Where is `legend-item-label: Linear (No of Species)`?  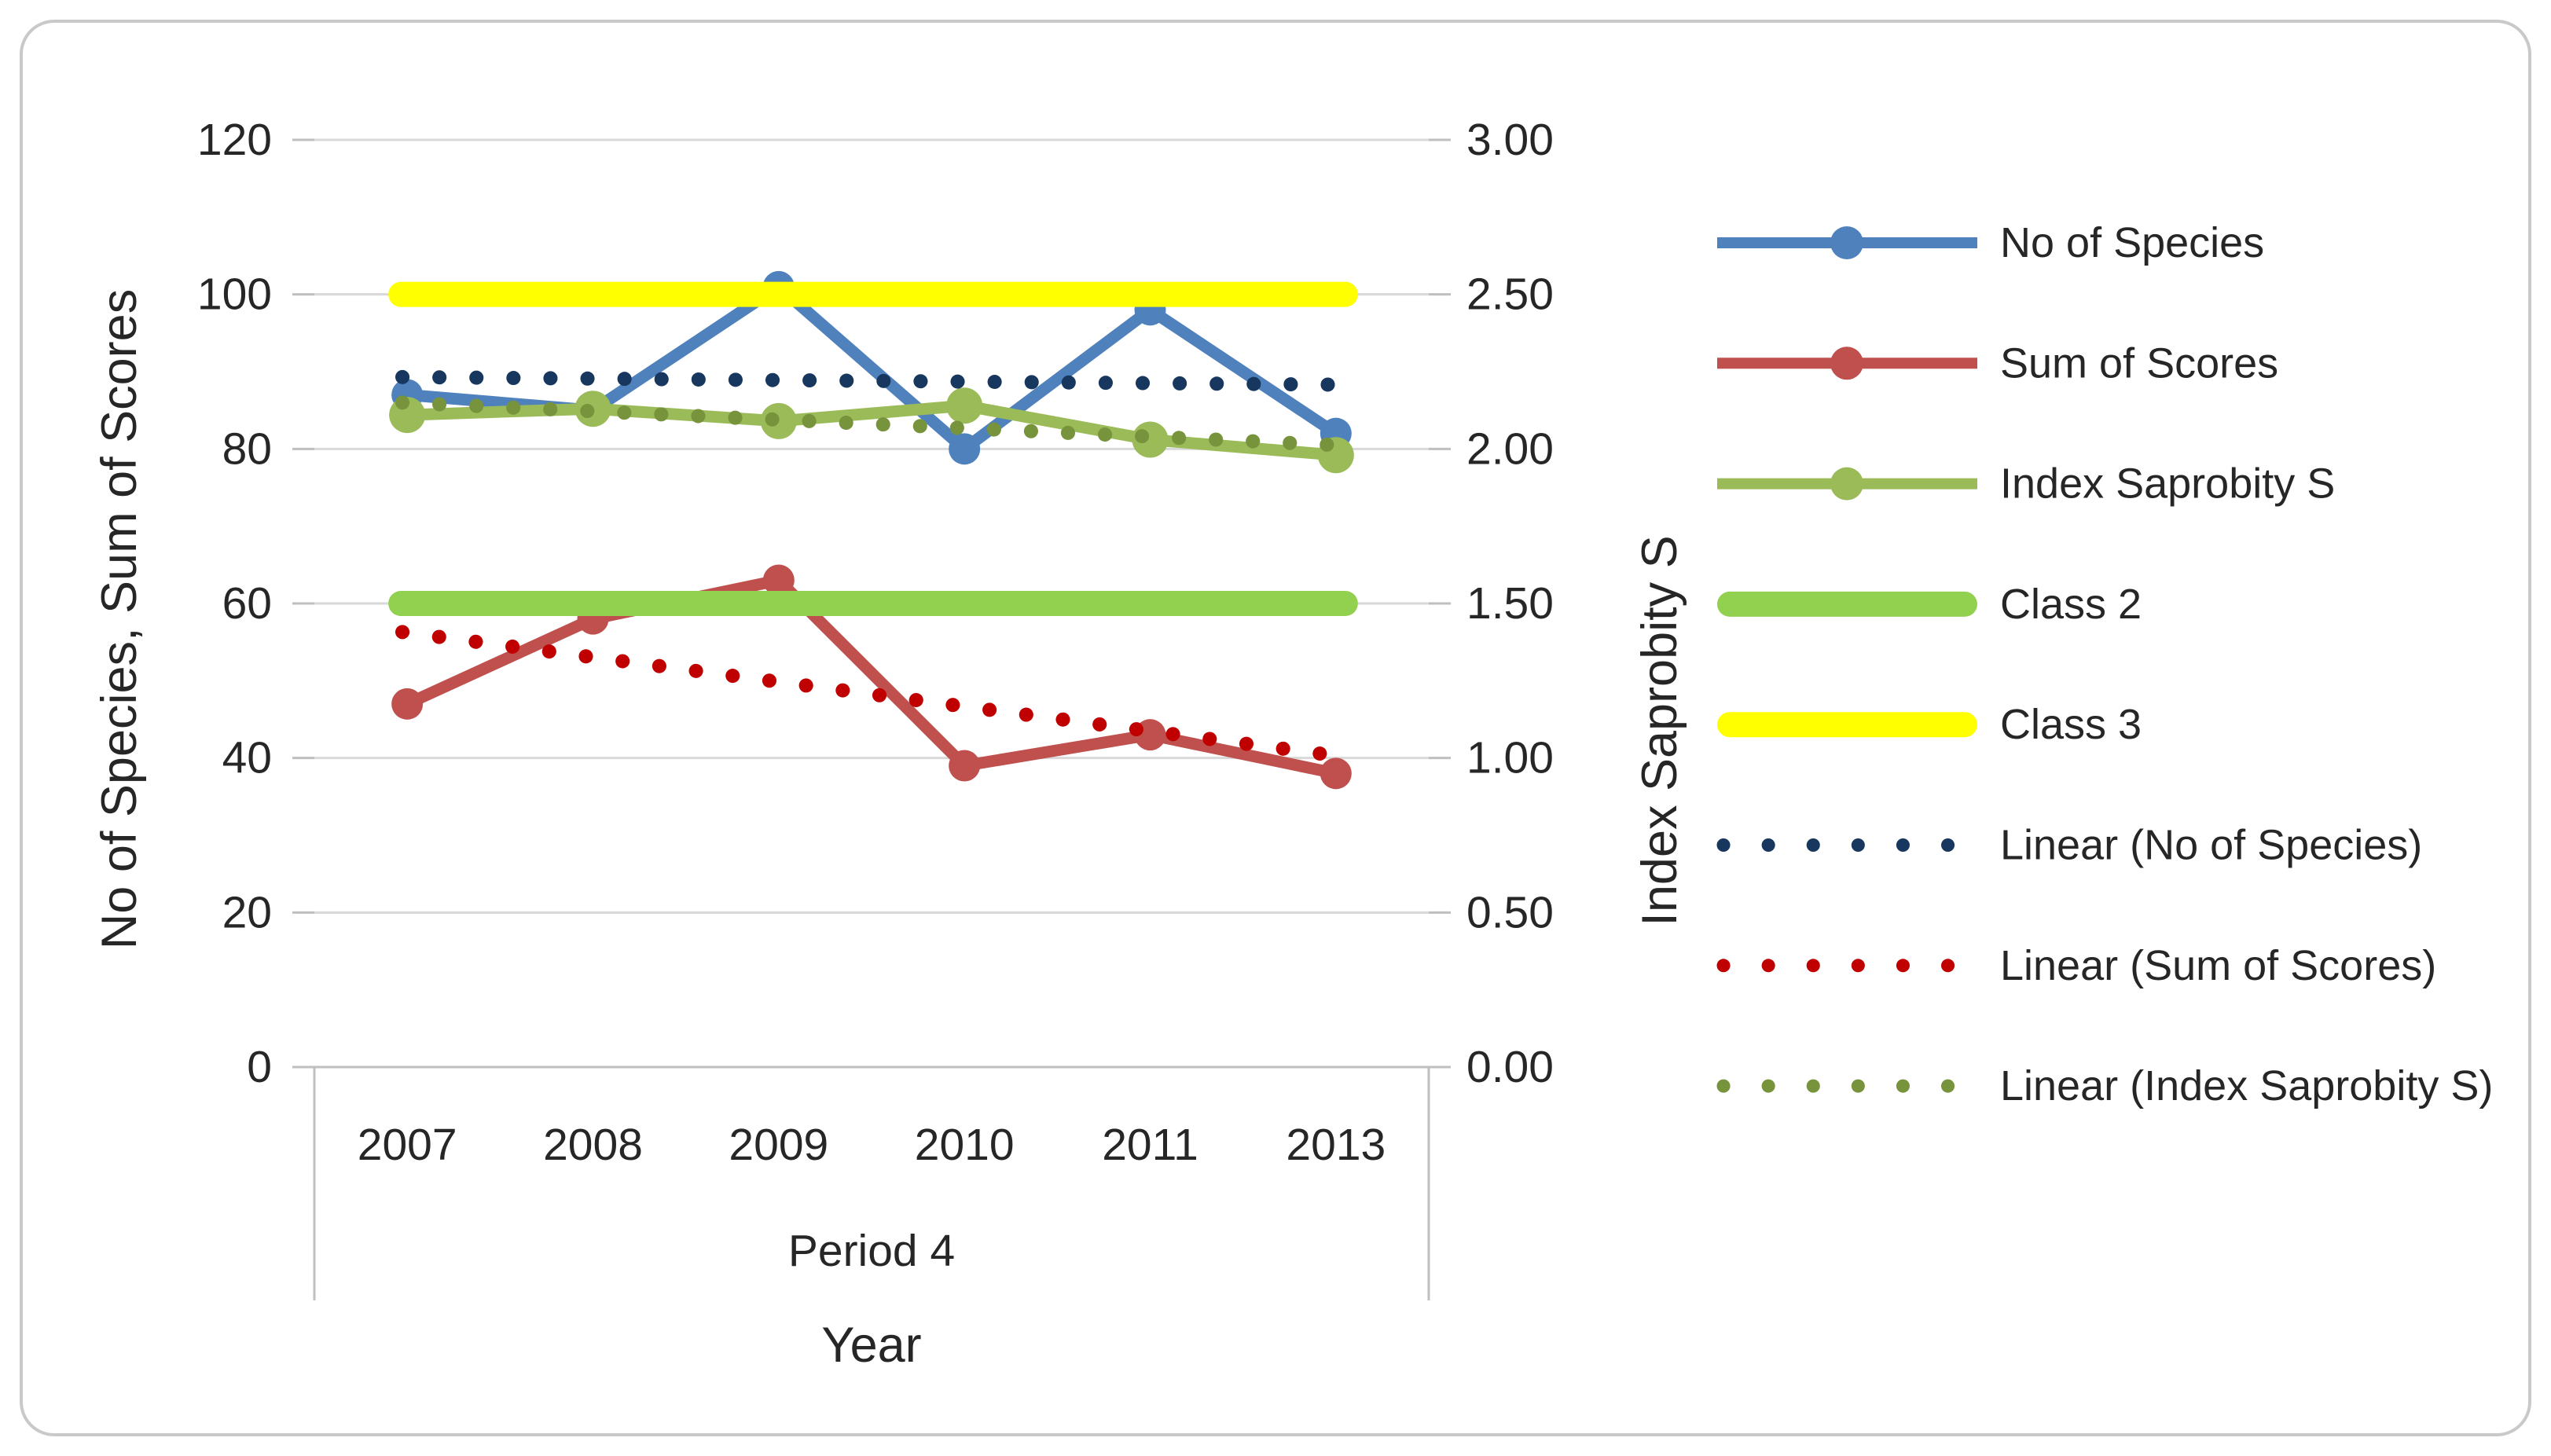
legend-item-label: Linear (No of Species) is located at coordinates (2211, 845).